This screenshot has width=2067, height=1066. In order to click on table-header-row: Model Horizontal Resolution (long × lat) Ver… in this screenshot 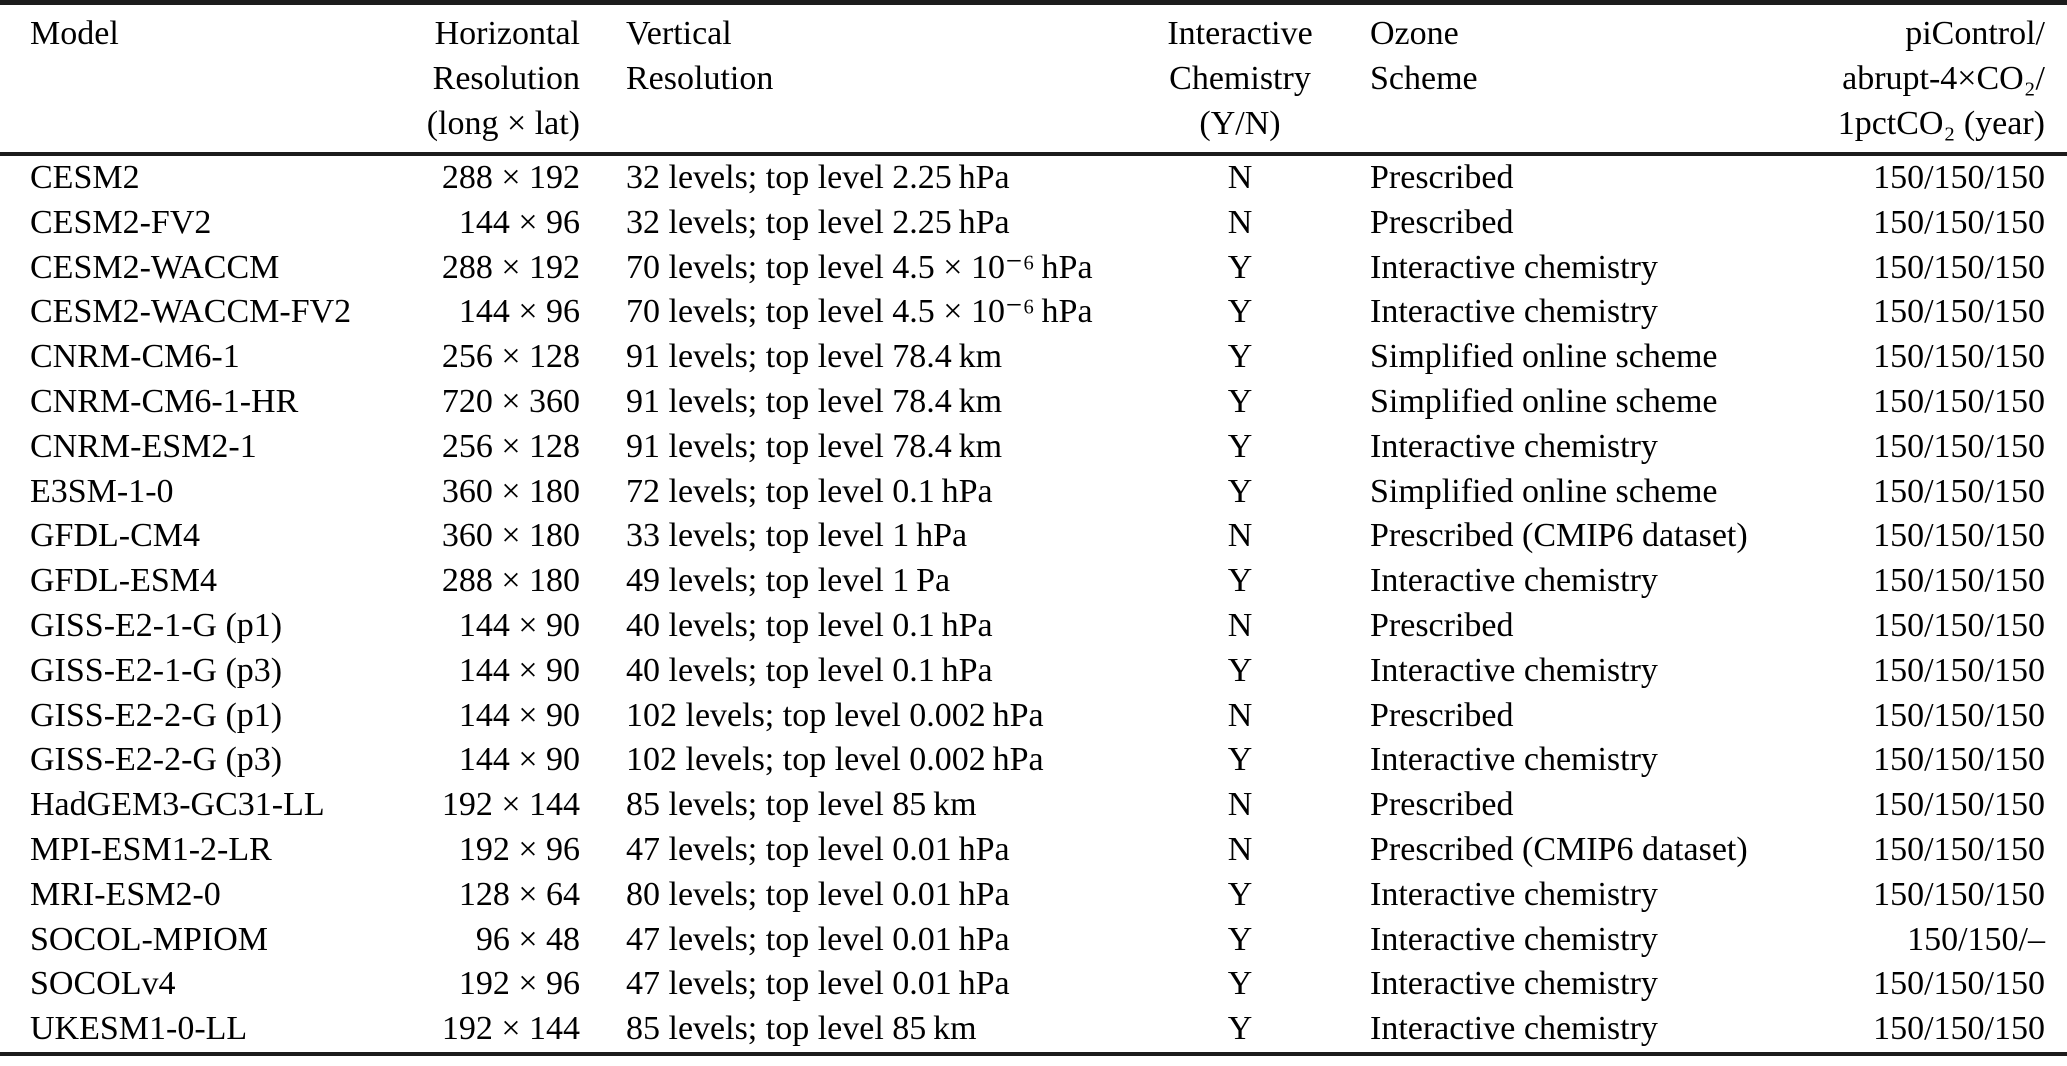, I will do `click(1033, 79)`.